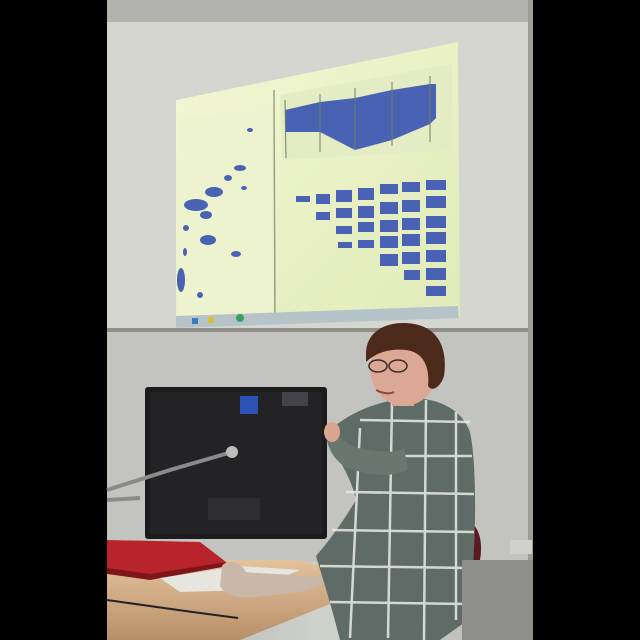 Image resolution: width=640 pixels, height=640 pixels. What do you see at coordinates (530, 280) in the screenshot?
I see `wall-edge` at bounding box center [530, 280].